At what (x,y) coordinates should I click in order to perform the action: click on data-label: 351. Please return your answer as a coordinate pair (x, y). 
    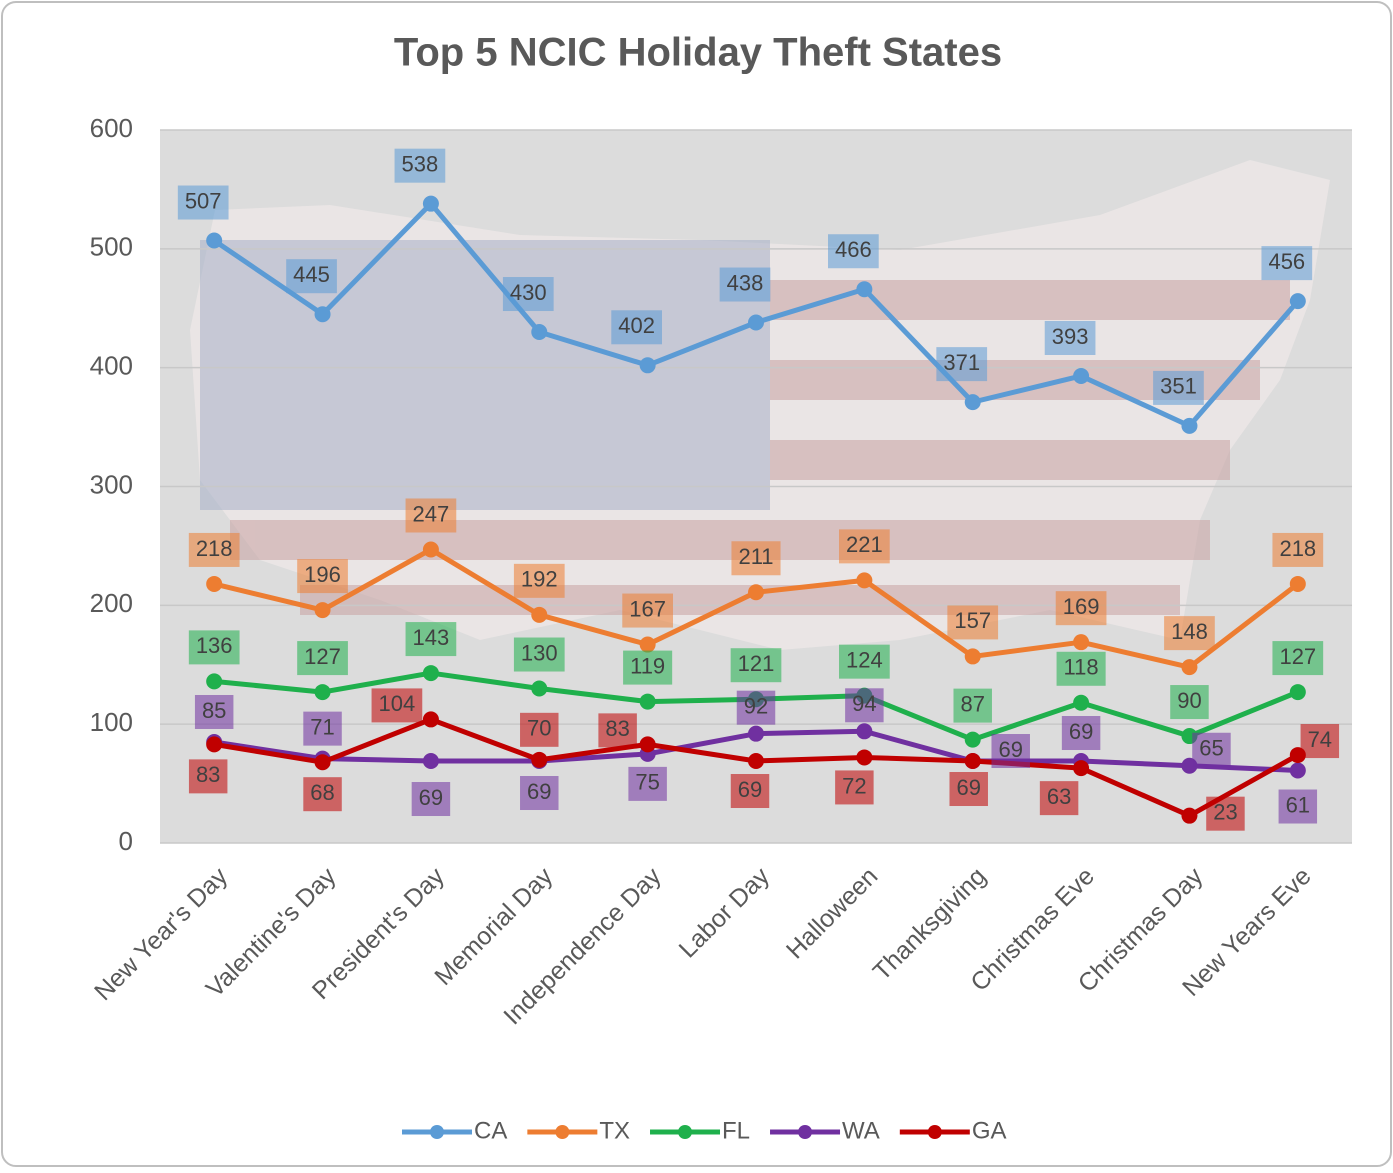
    Looking at the image, I should click on (1178, 387).